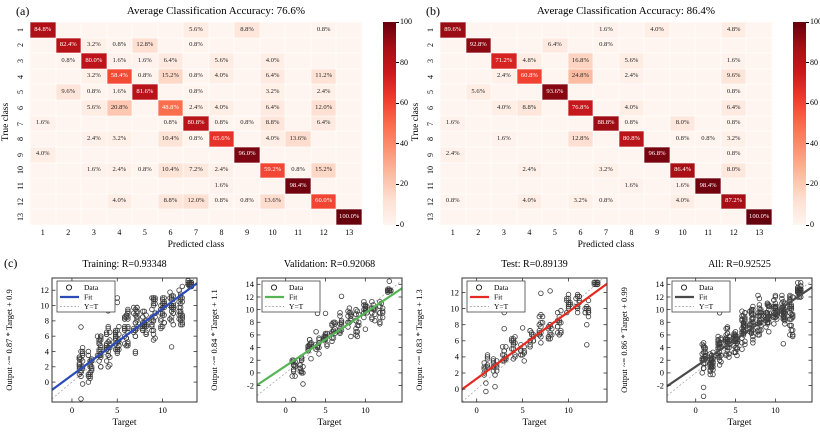 The image size is (820, 434). Describe the element at coordinates (430, 154) in the screenshot. I see `row-tick-label: 9` at that location.